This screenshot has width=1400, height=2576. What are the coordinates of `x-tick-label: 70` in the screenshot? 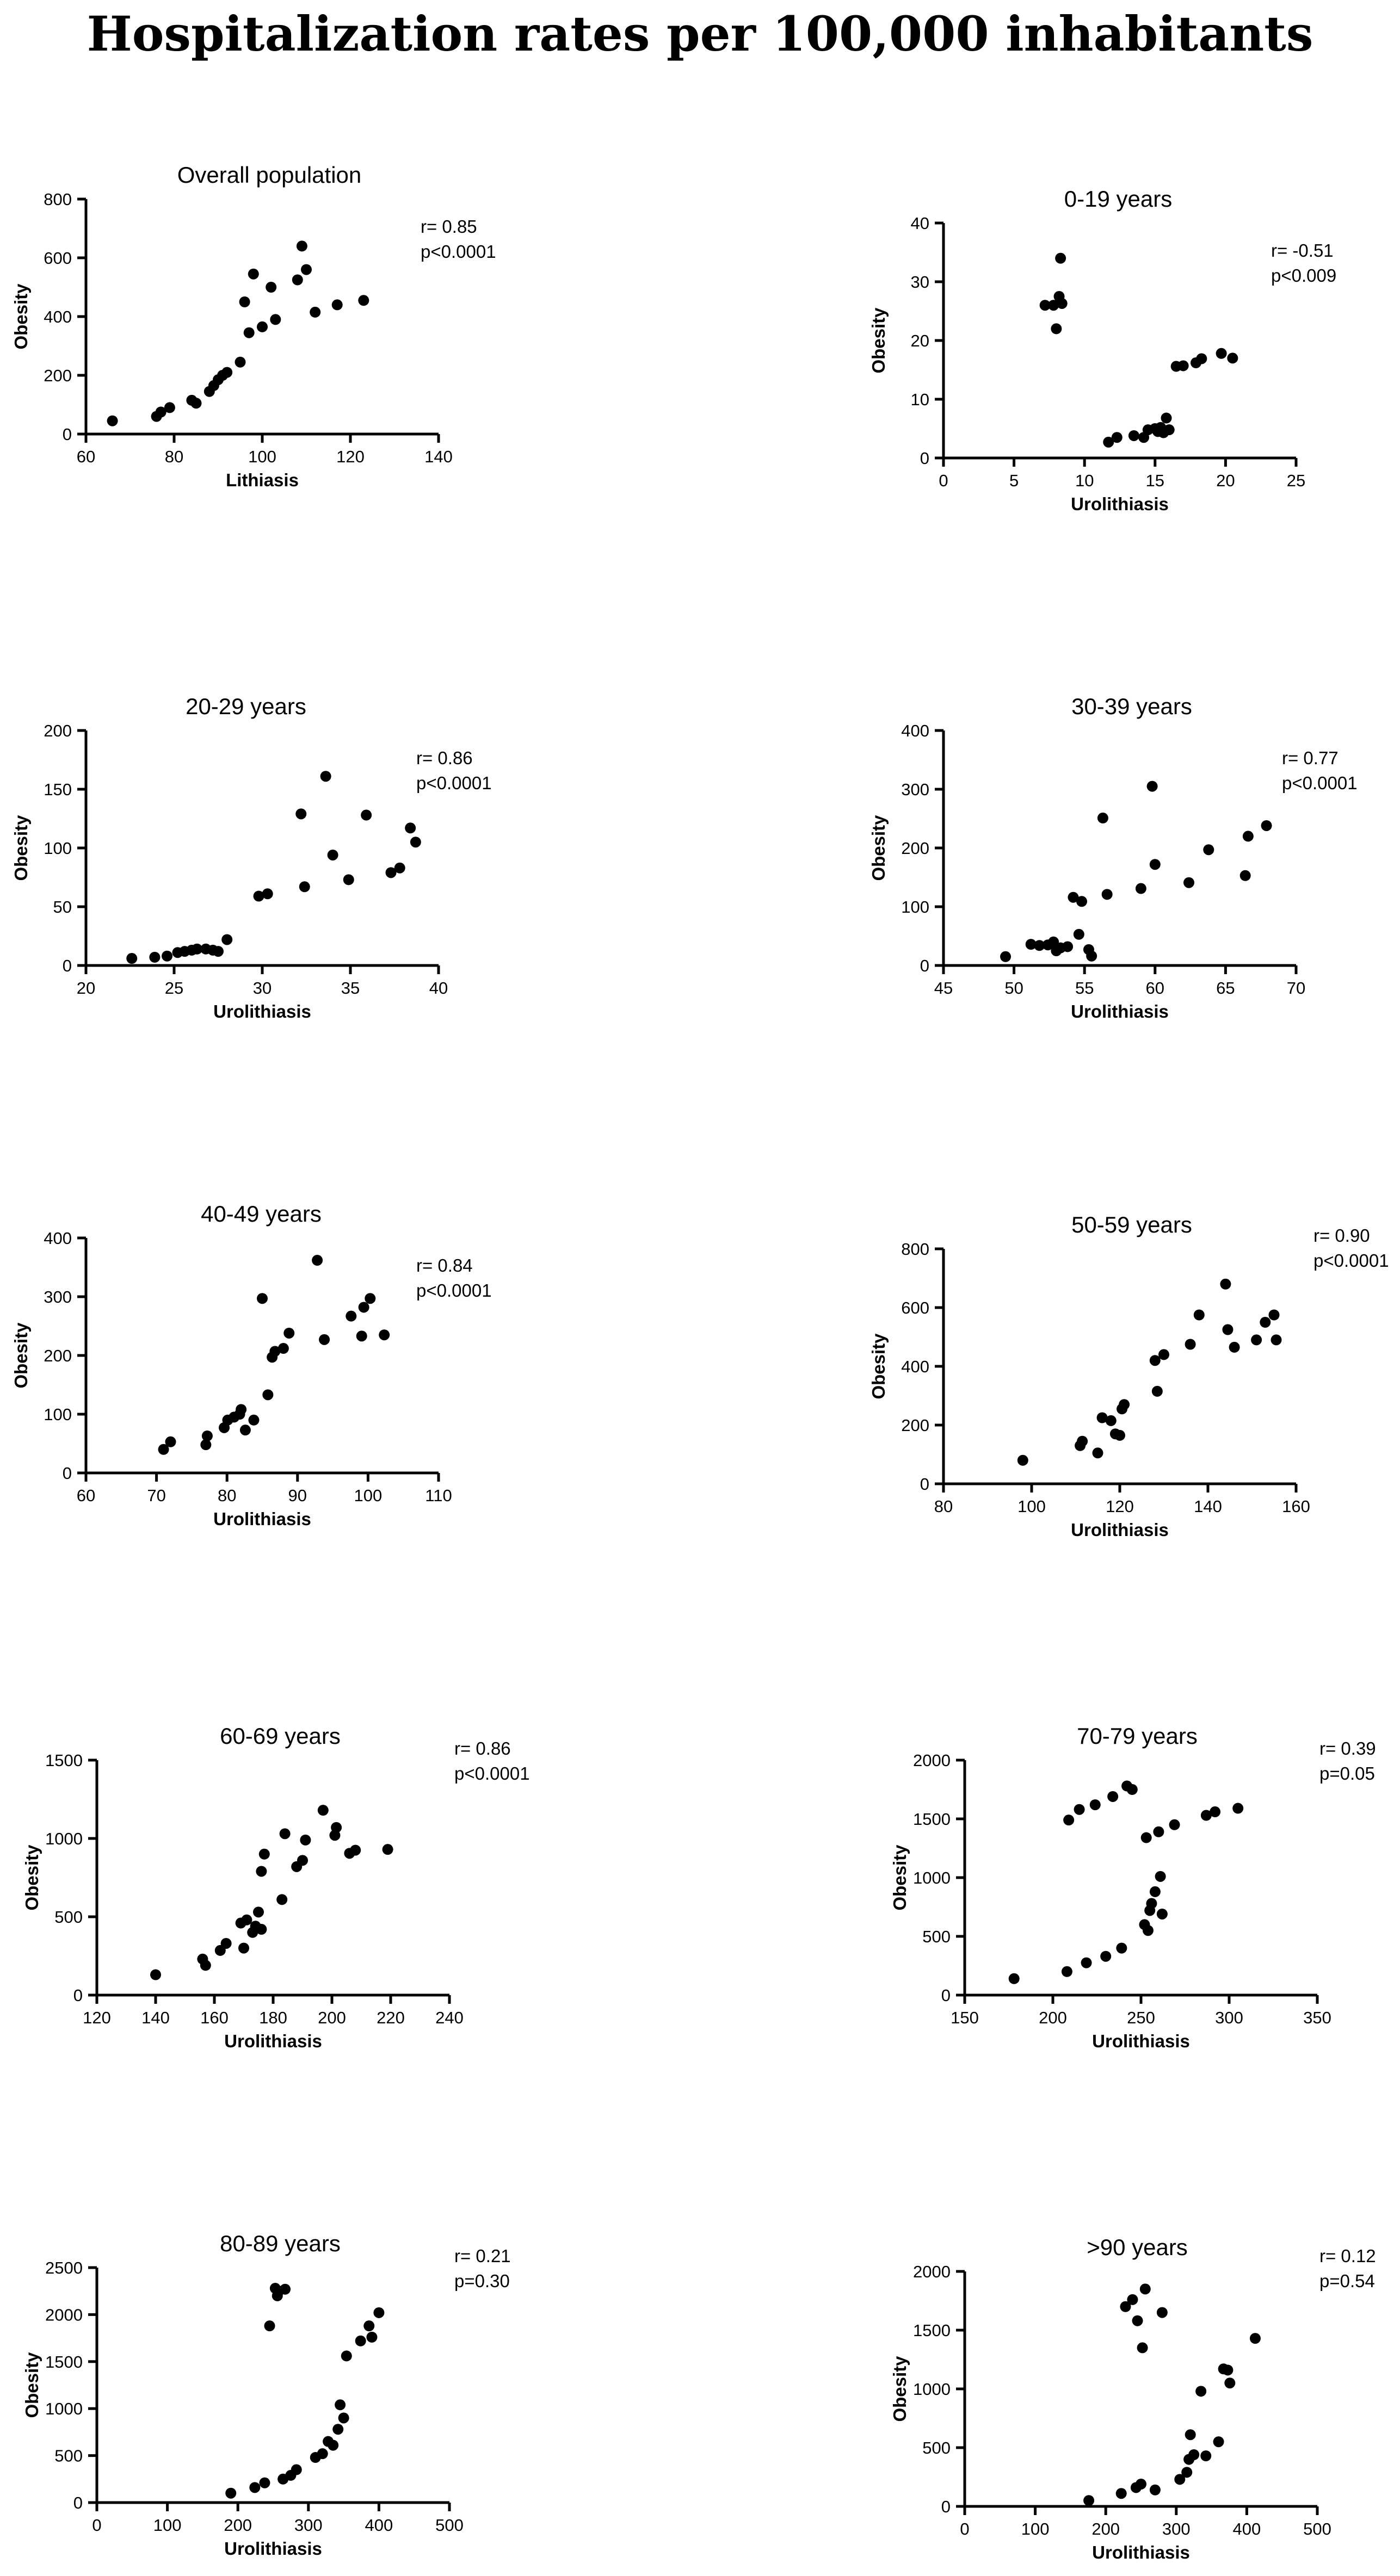 It's located at (156, 1495).